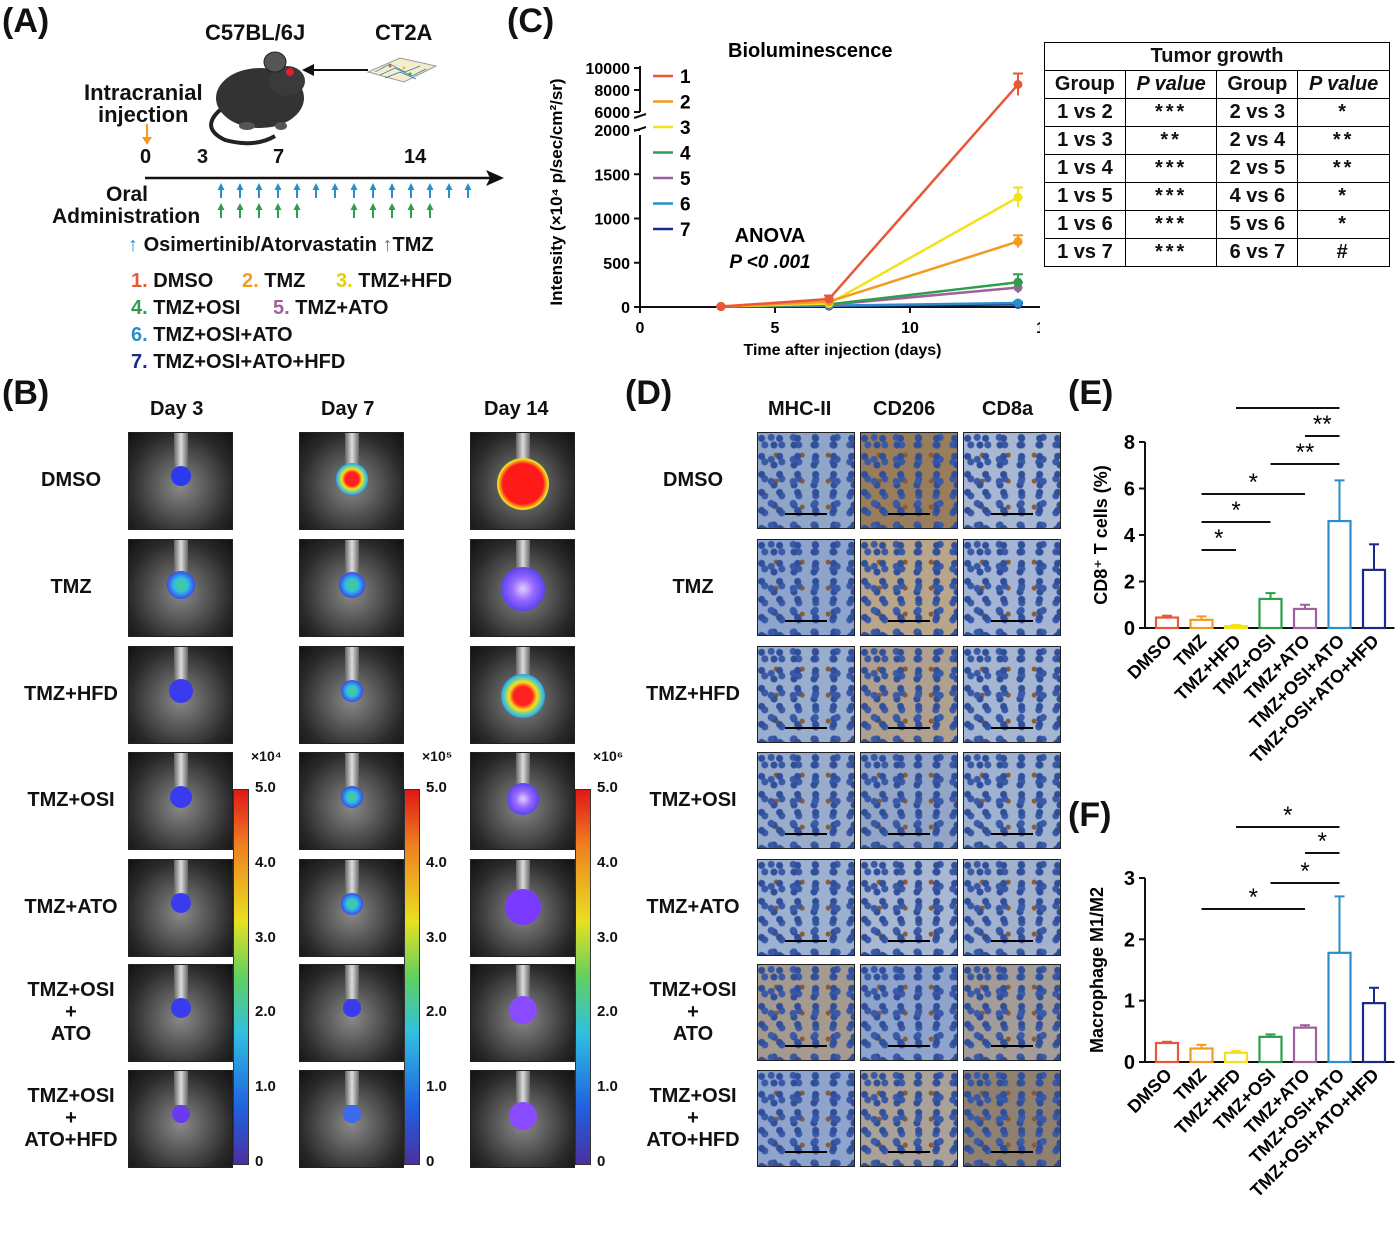 This screenshot has height=1239, width=1400. I want to click on panel-label-f: (F), so click(1090, 815).